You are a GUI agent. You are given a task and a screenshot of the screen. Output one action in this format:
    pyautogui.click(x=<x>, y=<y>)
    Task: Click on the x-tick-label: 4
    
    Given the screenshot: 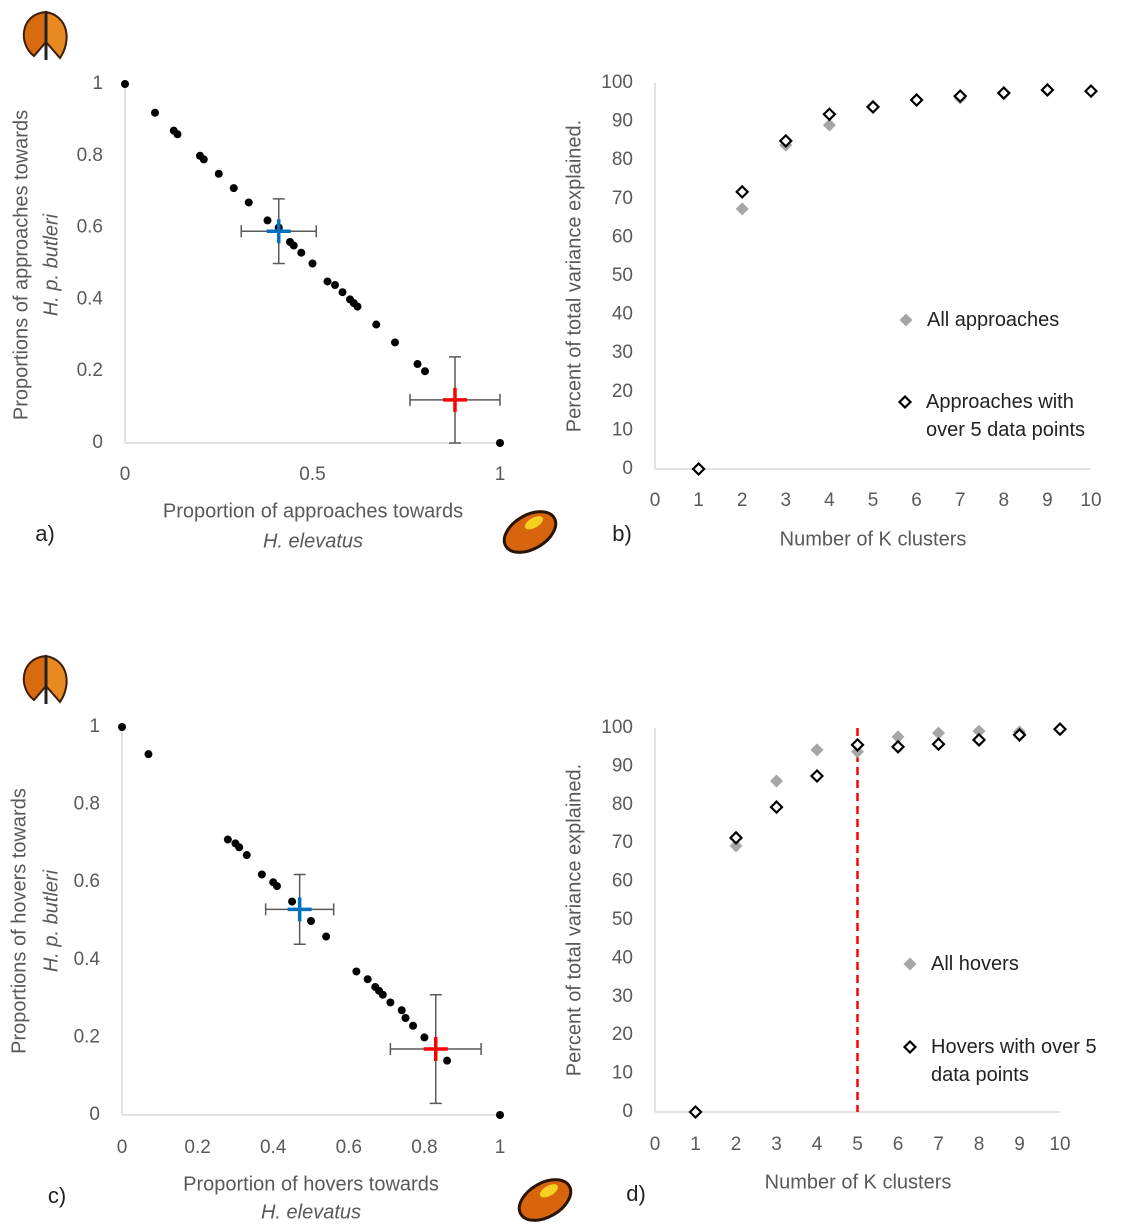 What is the action you would take?
    pyautogui.click(x=817, y=1144)
    